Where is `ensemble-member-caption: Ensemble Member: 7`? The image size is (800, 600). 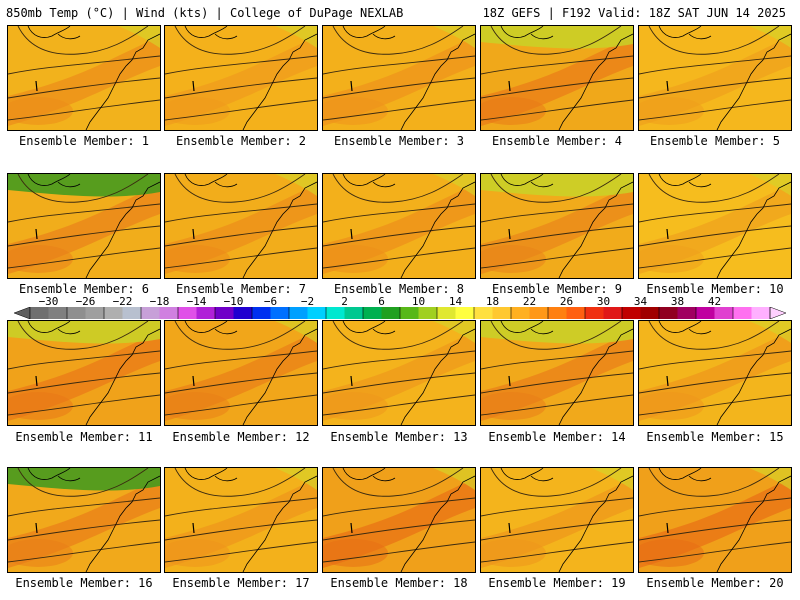 ensemble-member-caption: Ensemble Member: 7 is located at coordinates (241, 289).